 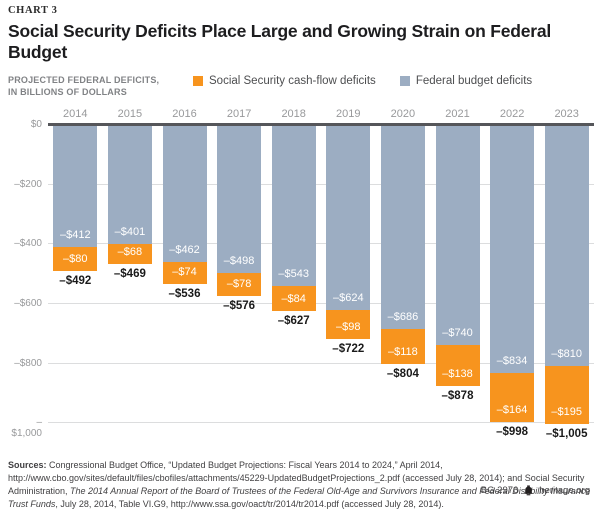 I want to click on bar-2014: –$412 –$80, so click(x=75, y=197).